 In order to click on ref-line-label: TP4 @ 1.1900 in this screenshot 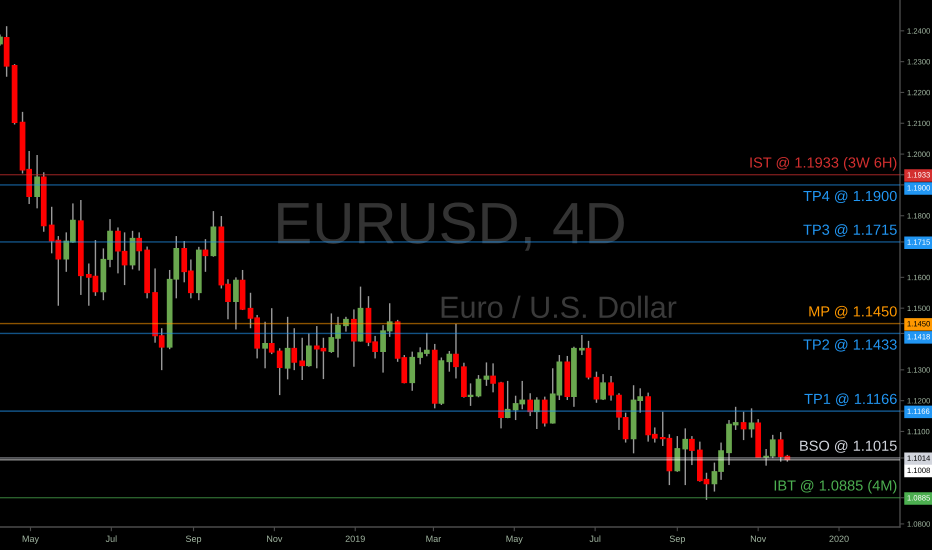, I will do `click(850, 197)`.